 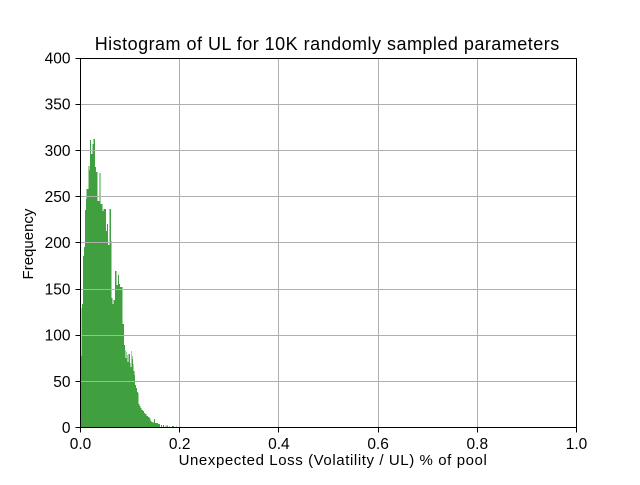 I want to click on svg-text: 100, so click(x=58, y=336).